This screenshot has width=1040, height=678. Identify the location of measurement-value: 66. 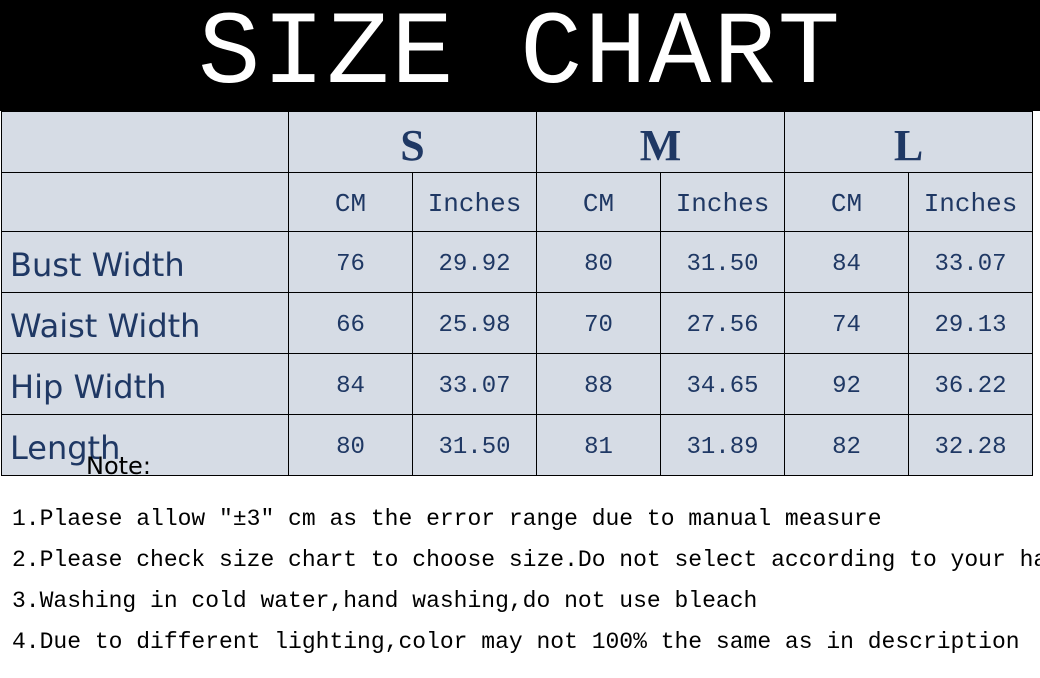
(350, 323).